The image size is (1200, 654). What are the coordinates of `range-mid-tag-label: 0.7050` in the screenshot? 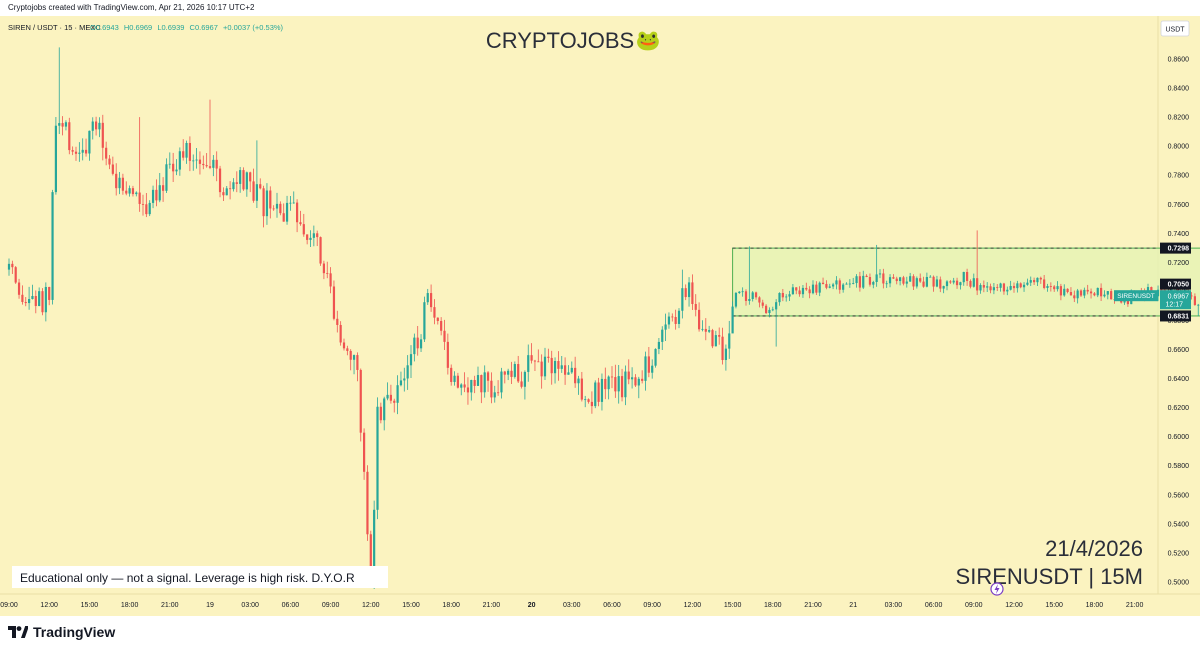 It's located at (1179, 285).